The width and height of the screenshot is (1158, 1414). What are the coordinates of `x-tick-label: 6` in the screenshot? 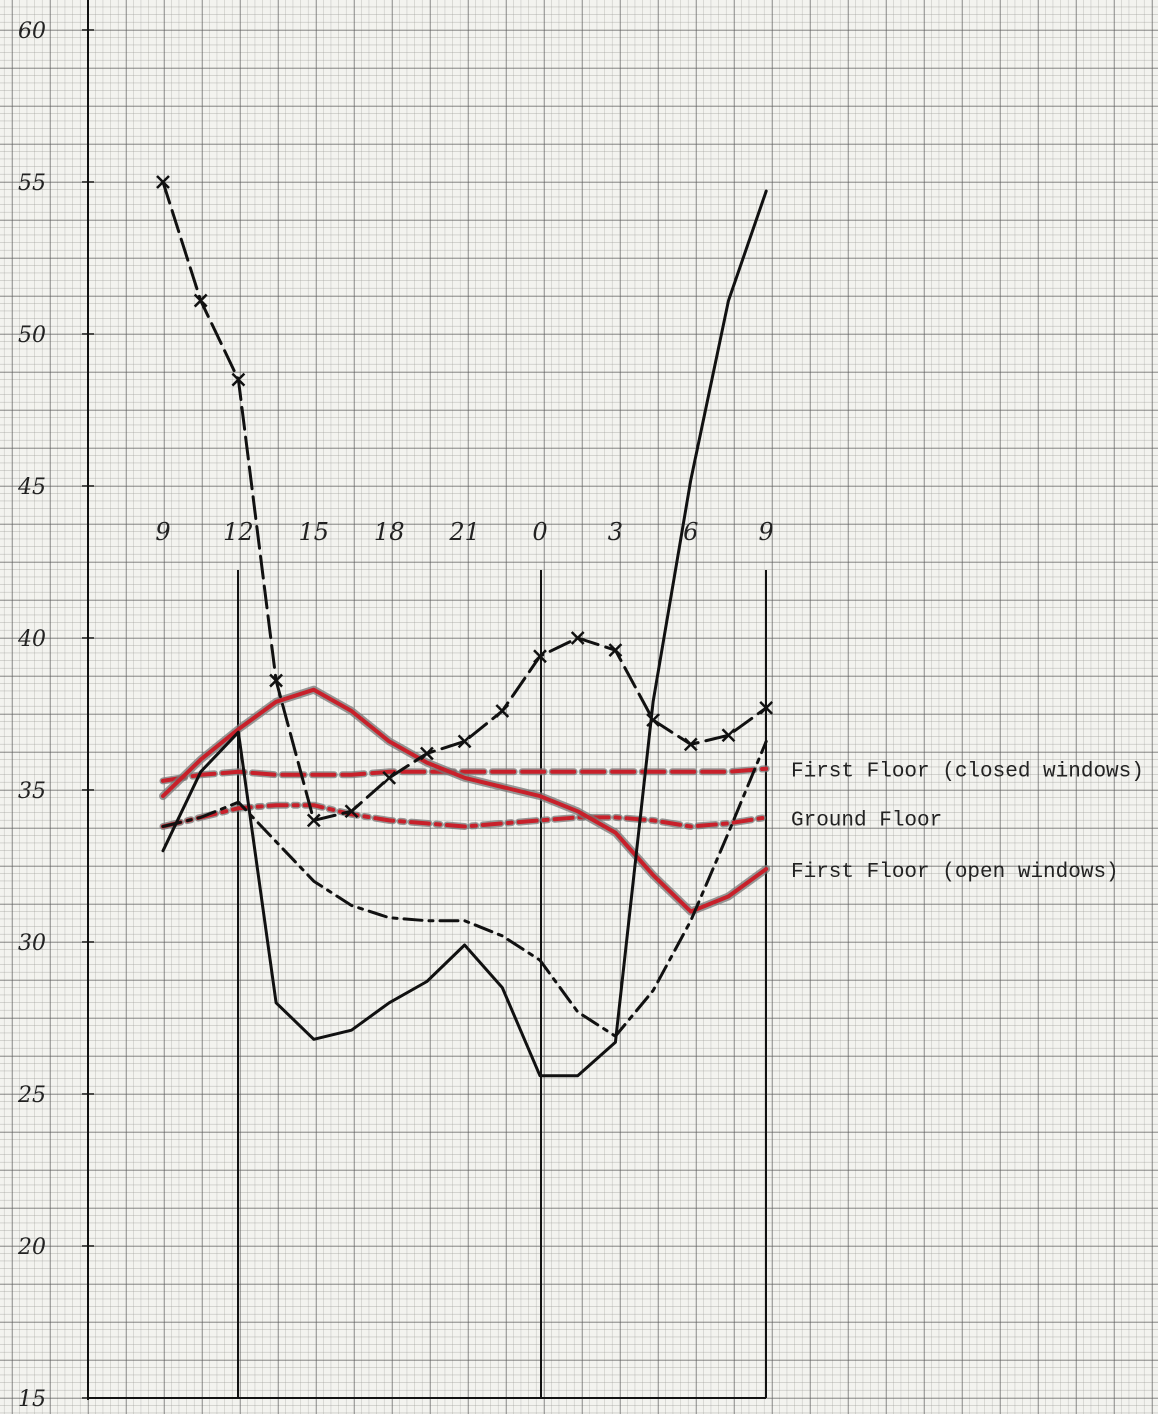 It's located at (690, 532).